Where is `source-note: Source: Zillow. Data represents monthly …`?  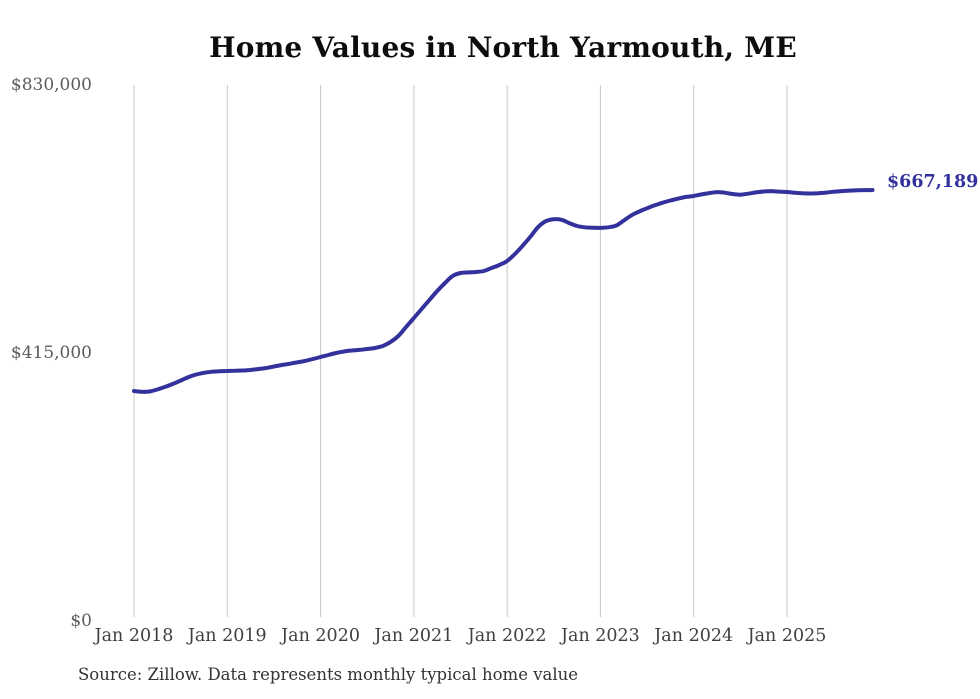
source-note: Source: Zillow. Data represents monthly … is located at coordinates (328, 674).